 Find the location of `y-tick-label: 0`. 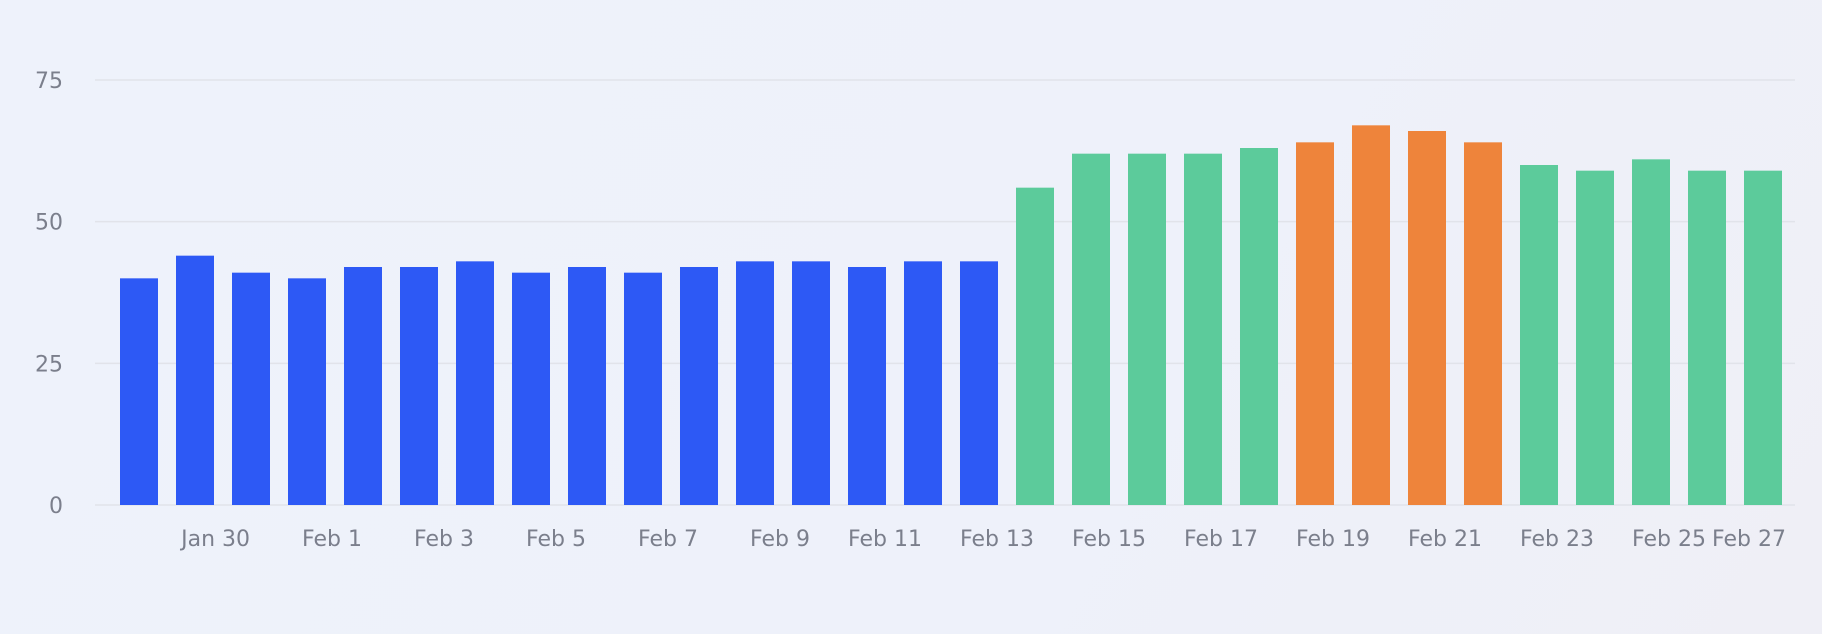

y-tick-label: 0 is located at coordinates (56, 506).